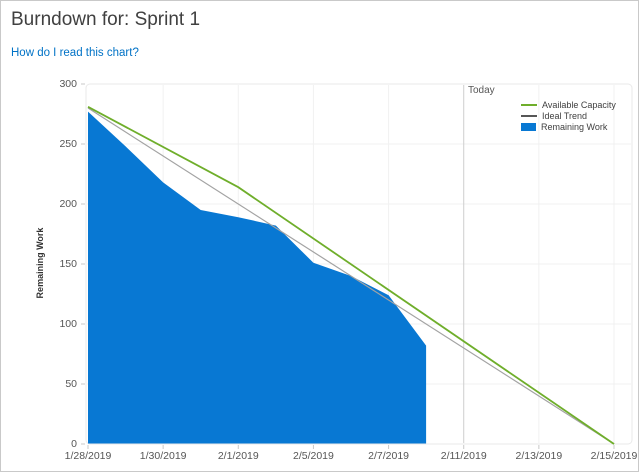 The image size is (639, 472). What do you see at coordinates (68, 264) in the screenshot?
I see `y-axis-tick-label: 150` at bounding box center [68, 264].